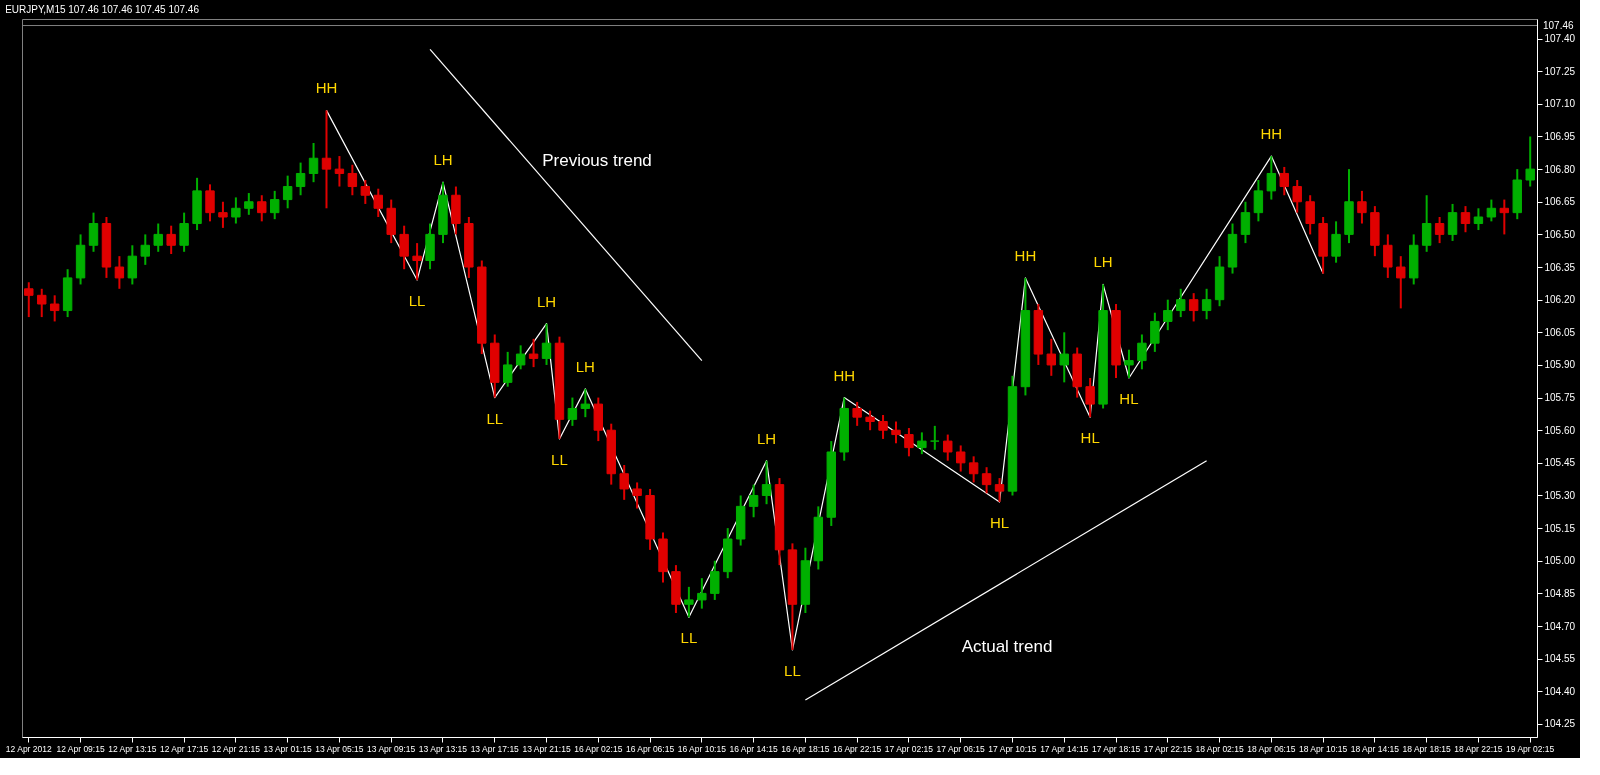 The height and width of the screenshot is (775, 1600). I want to click on y-tick-label: 105.75, so click(1560, 398).